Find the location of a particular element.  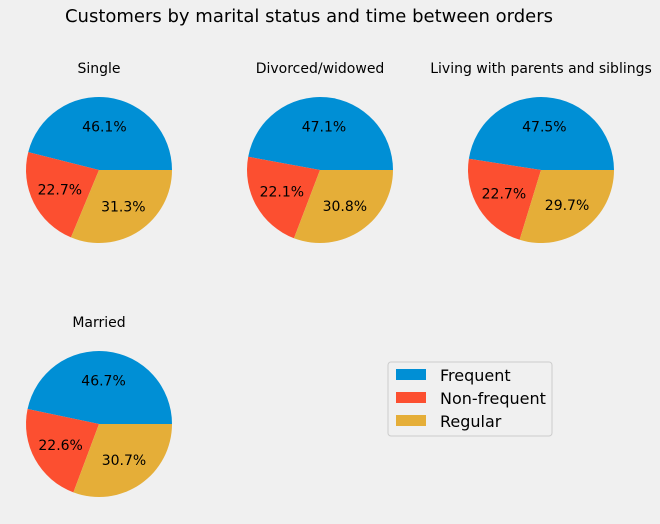

legend-swatch-regular is located at coordinates (411, 420).